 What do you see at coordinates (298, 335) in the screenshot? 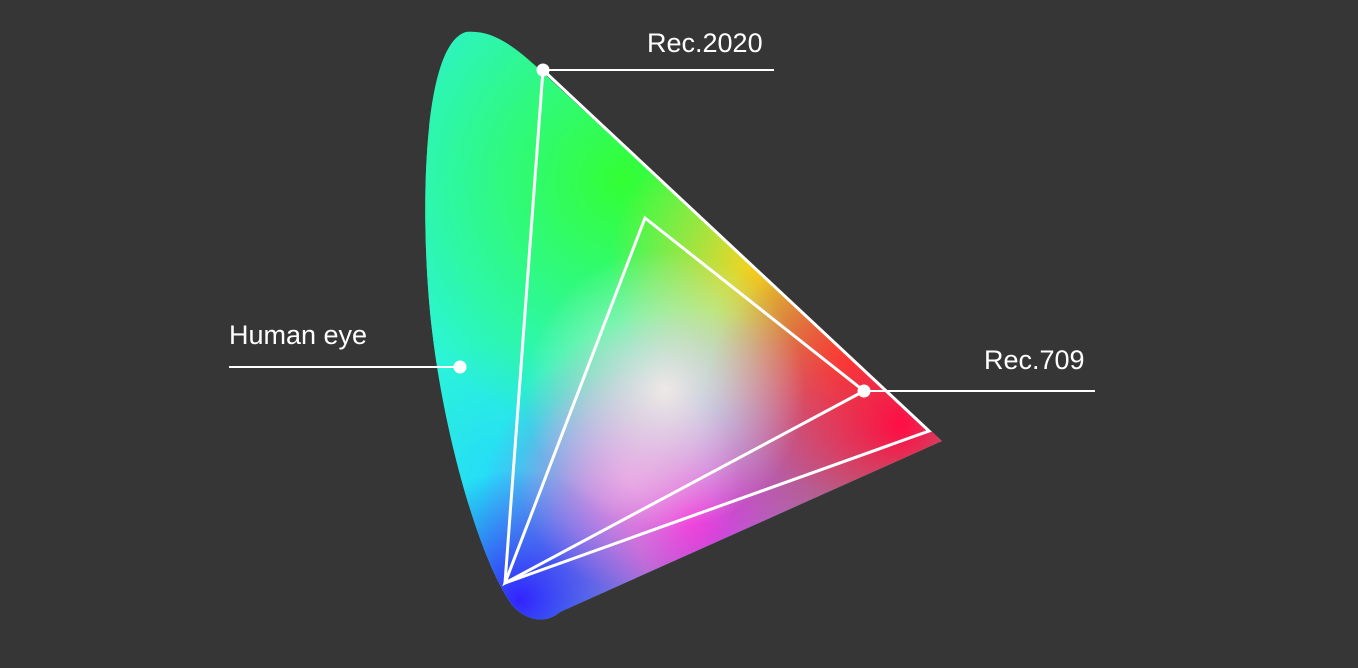
I see `human-eye-label: Human eye` at bounding box center [298, 335].